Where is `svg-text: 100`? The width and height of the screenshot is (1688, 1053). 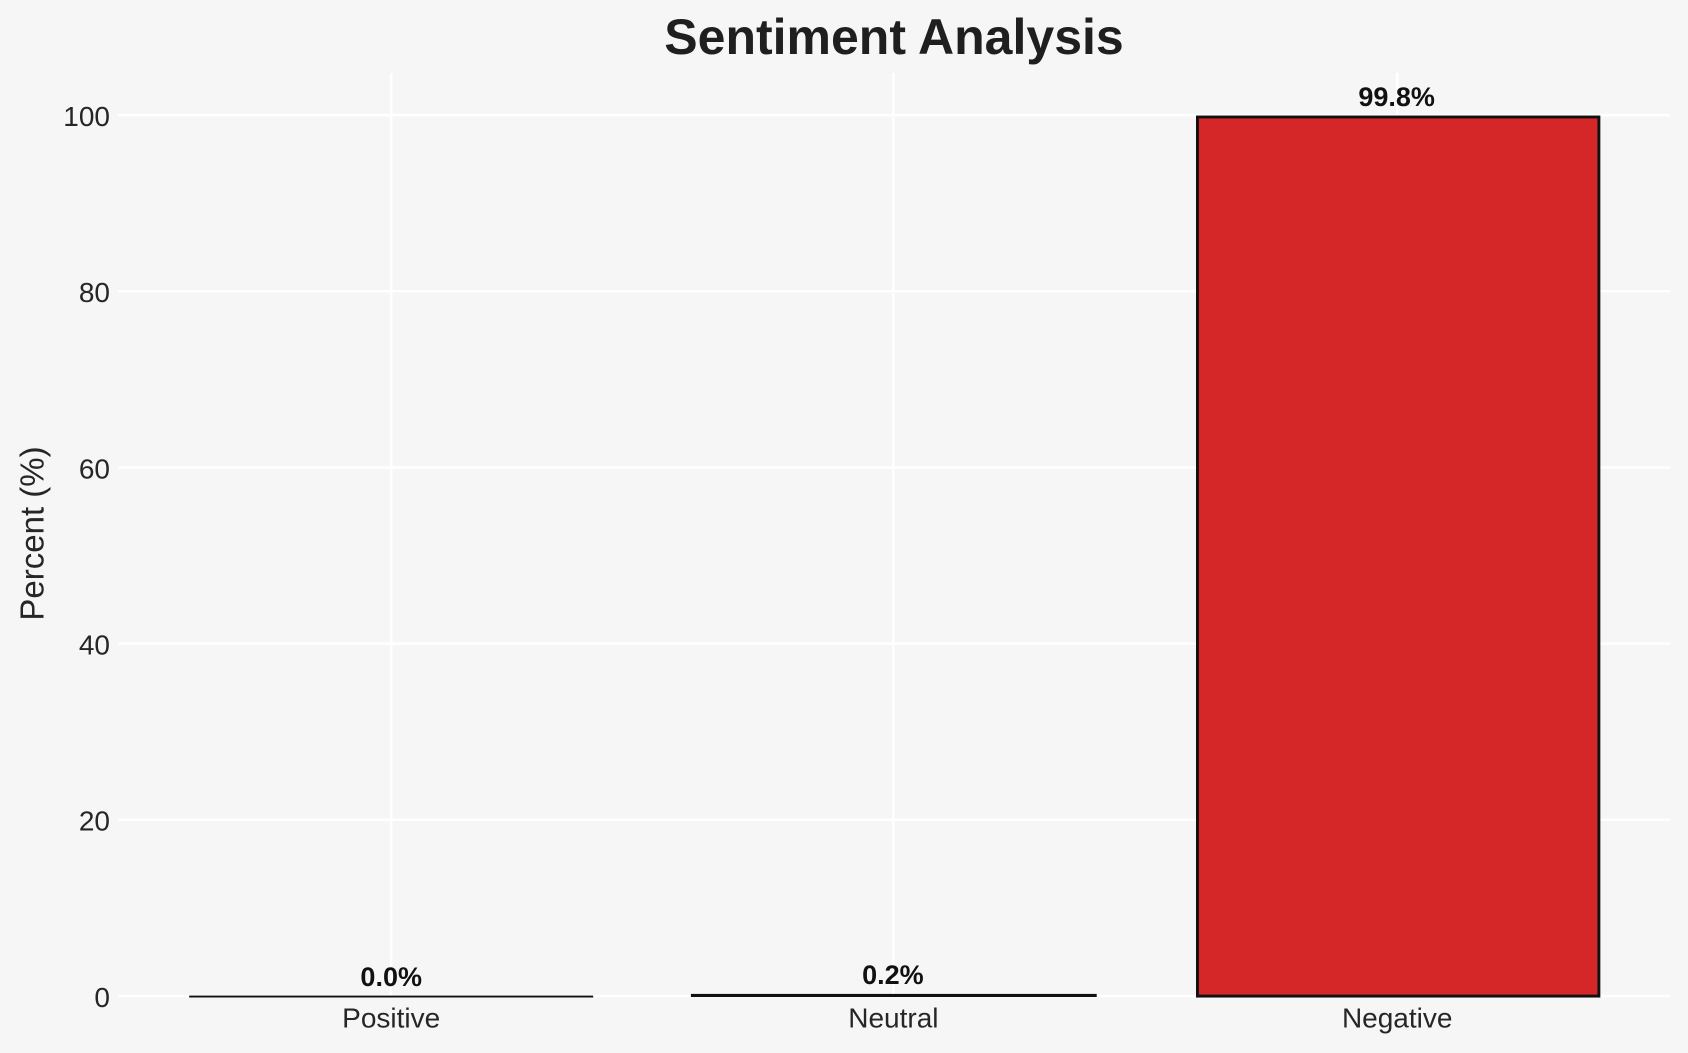 svg-text: 100 is located at coordinates (86, 116).